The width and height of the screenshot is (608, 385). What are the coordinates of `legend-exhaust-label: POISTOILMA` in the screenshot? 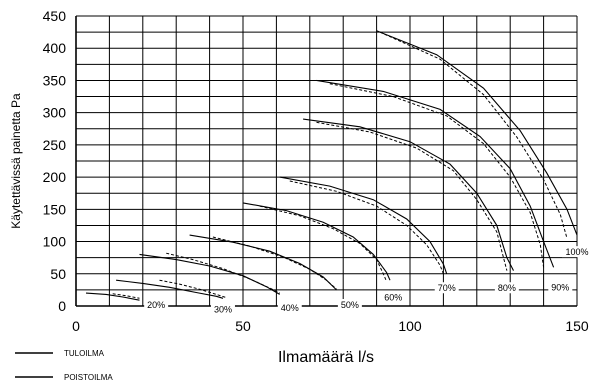 It's located at (88, 377).